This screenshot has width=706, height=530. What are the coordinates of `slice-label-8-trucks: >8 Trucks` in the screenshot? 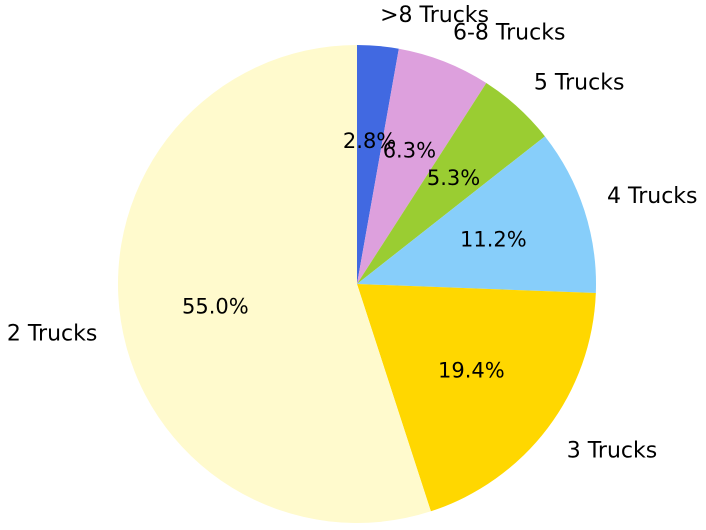 It's located at (434, 15).